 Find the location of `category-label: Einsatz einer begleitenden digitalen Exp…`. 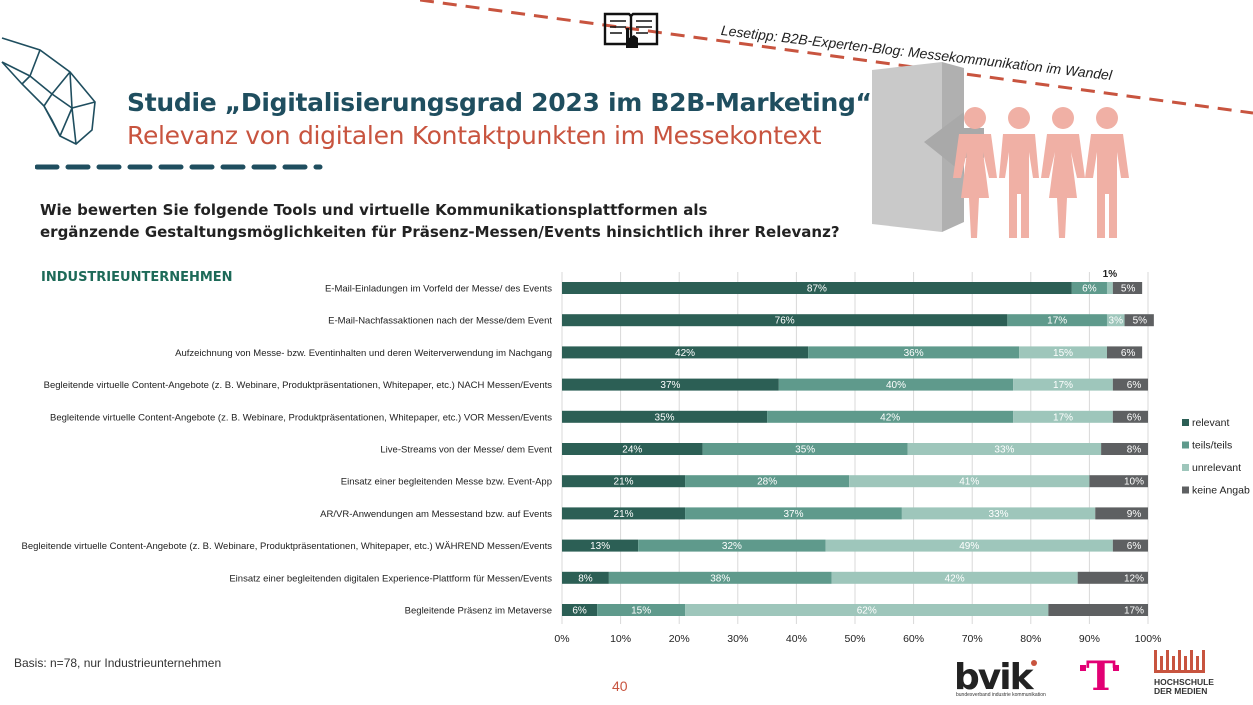

category-label: Einsatz einer begleitenden digitalen Exp… is located at coordinates (390, 578).